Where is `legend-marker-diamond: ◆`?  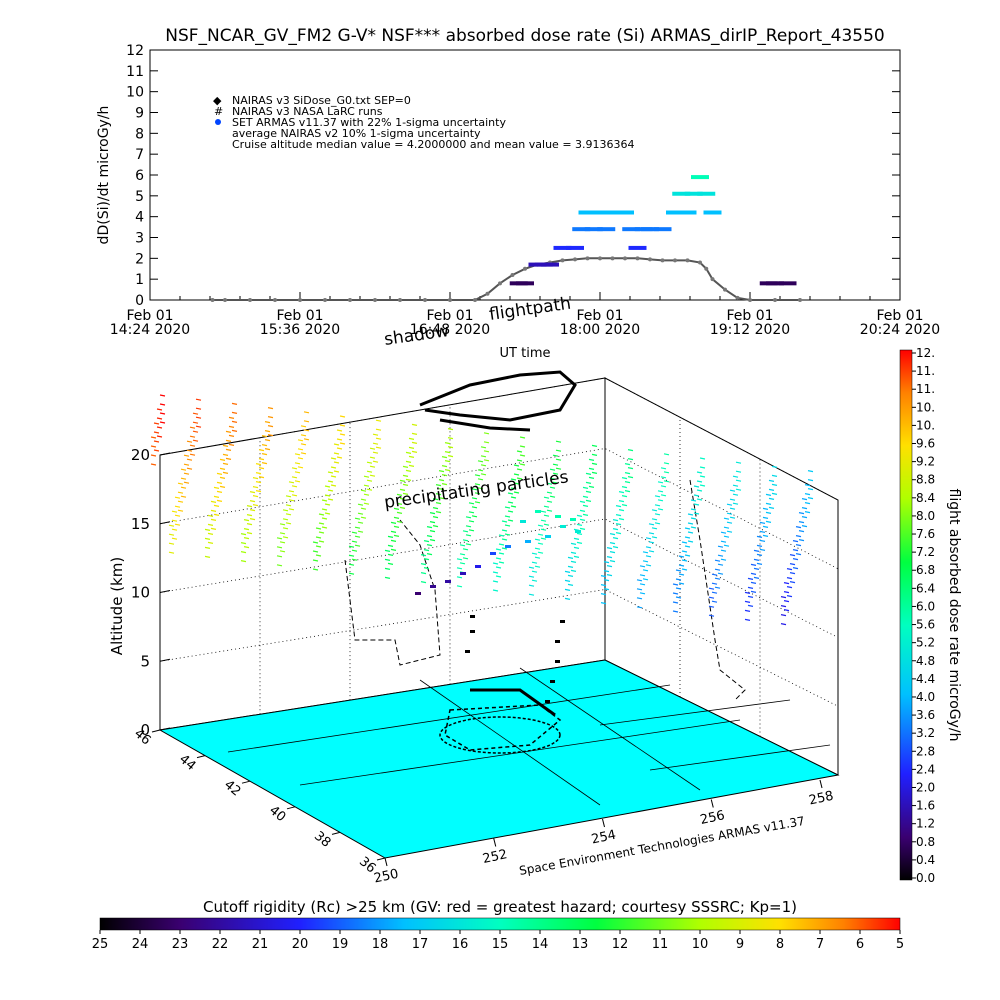 legend-marker-diamond: ◆ is located at coordinates (217, 100).